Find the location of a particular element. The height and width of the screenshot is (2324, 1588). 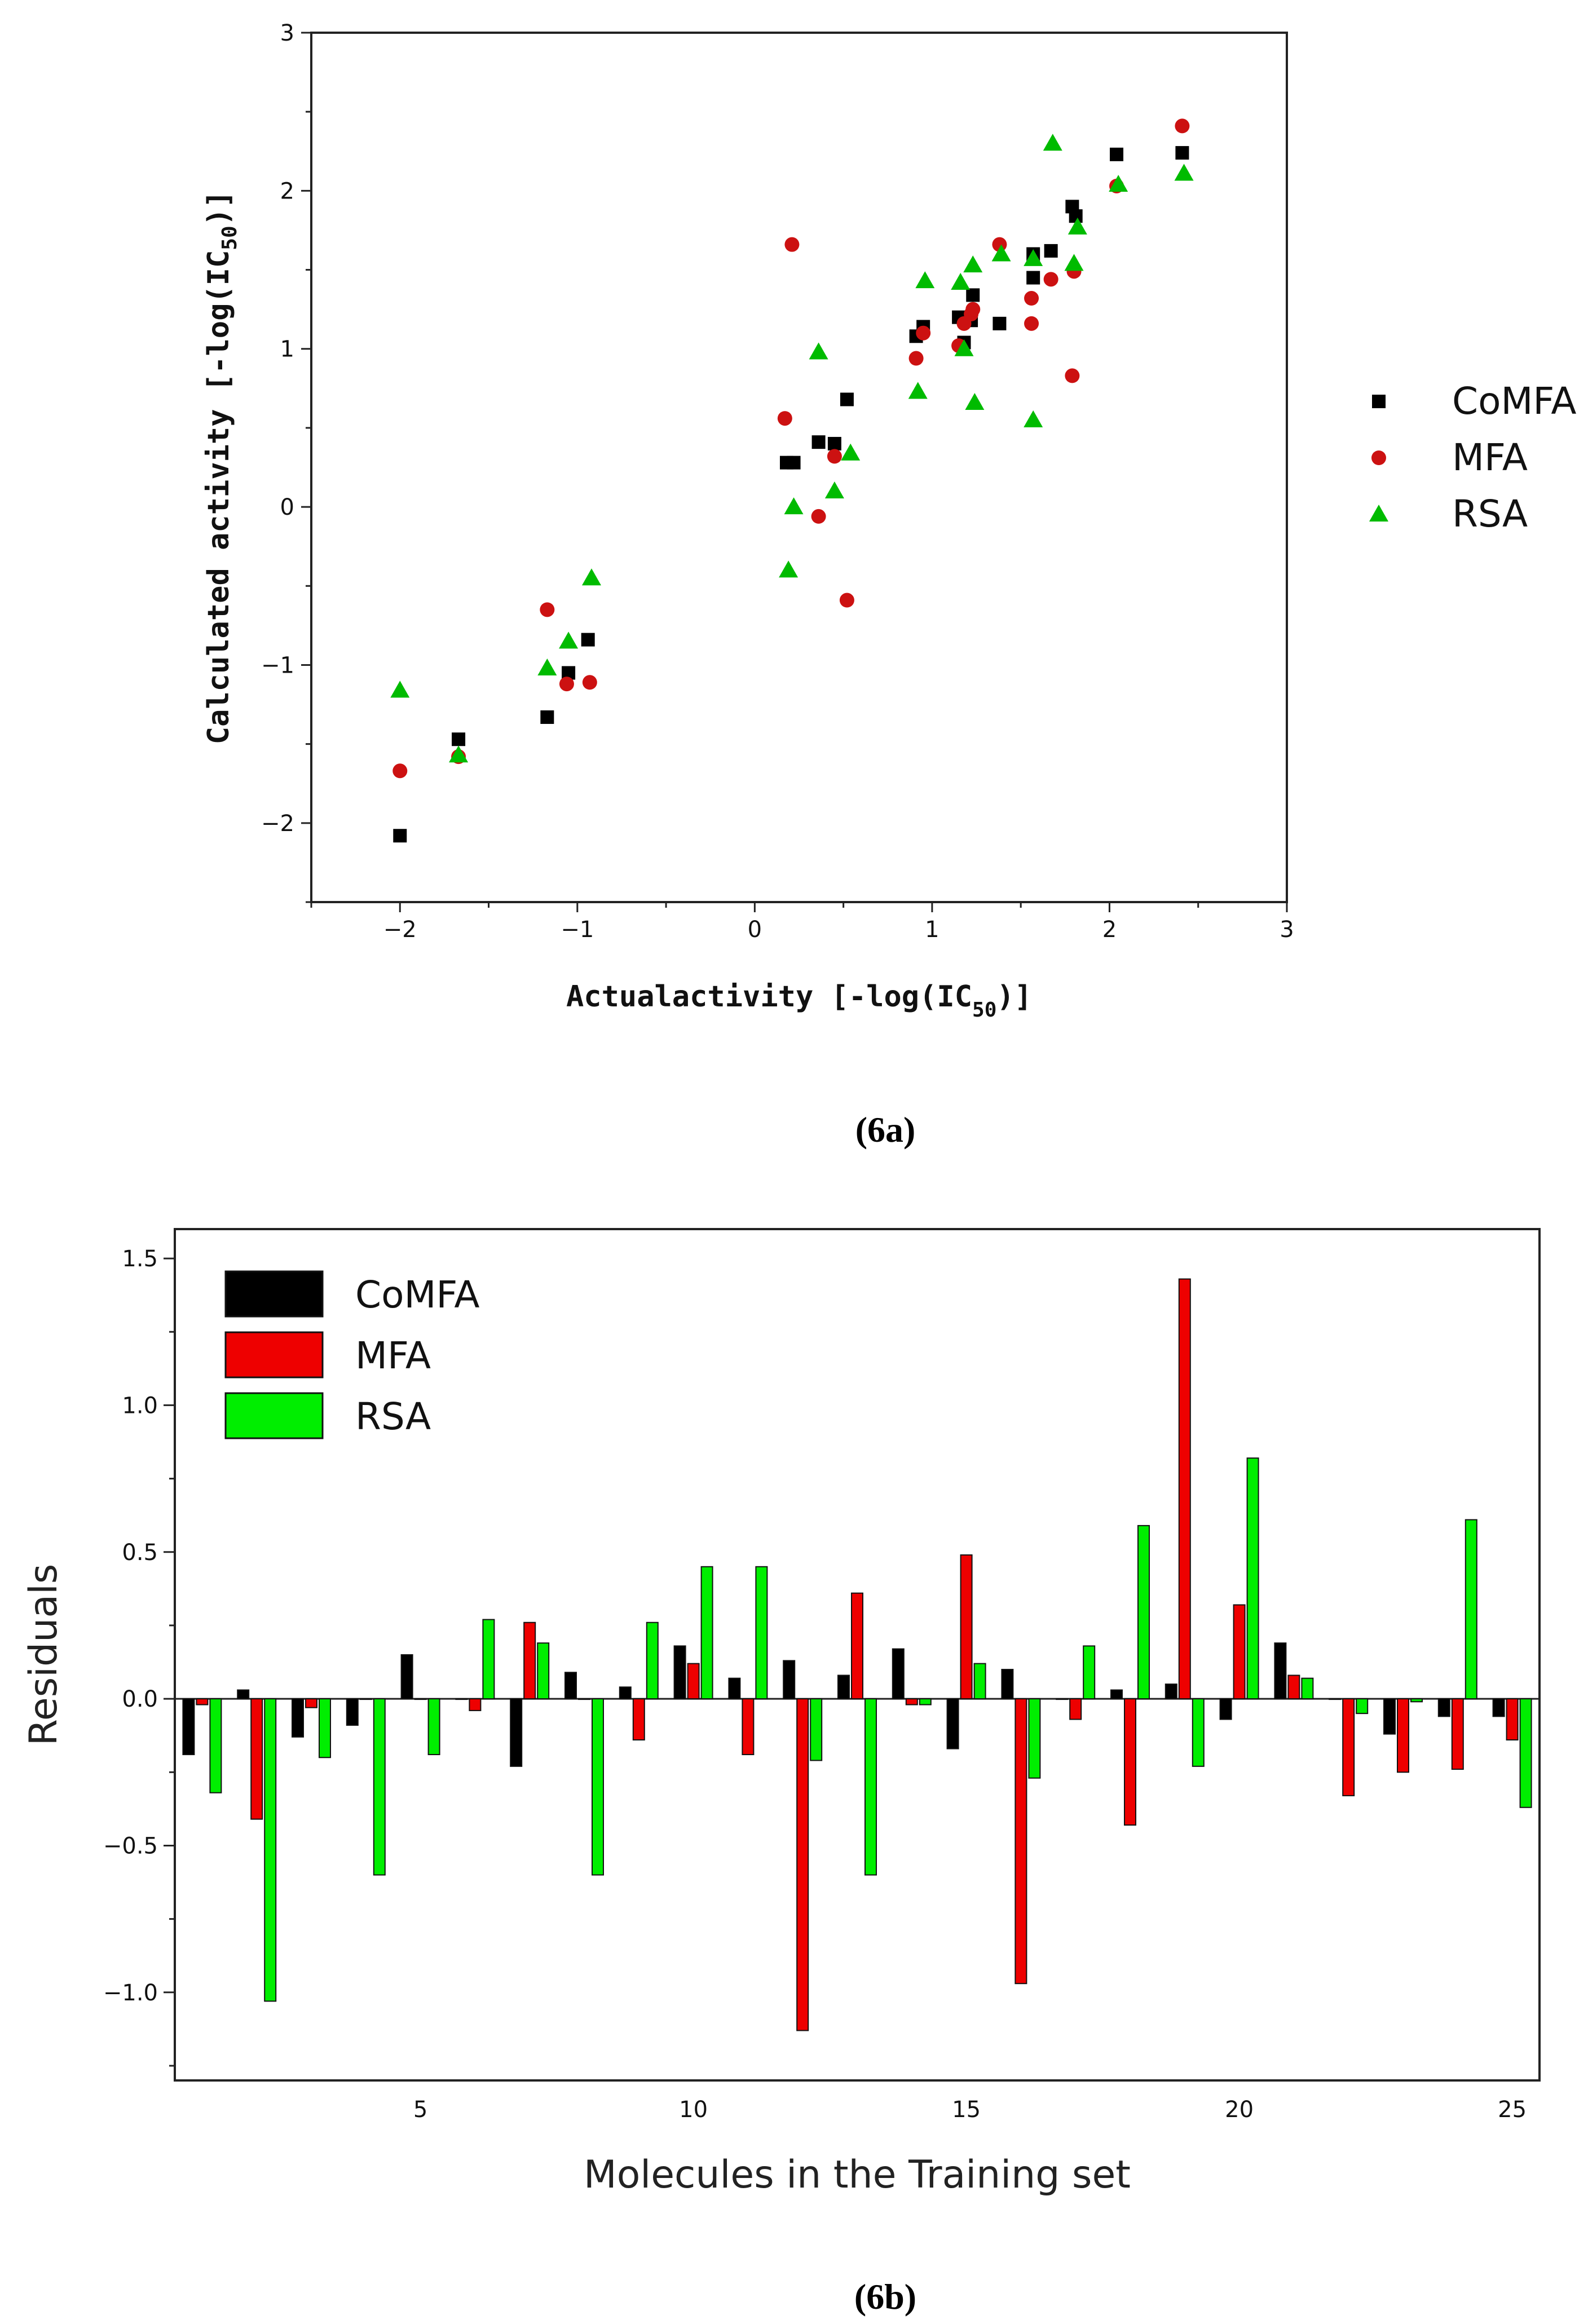

scatter-legend: CoMFA MFA RSA is located at coordinates (1472, 457).